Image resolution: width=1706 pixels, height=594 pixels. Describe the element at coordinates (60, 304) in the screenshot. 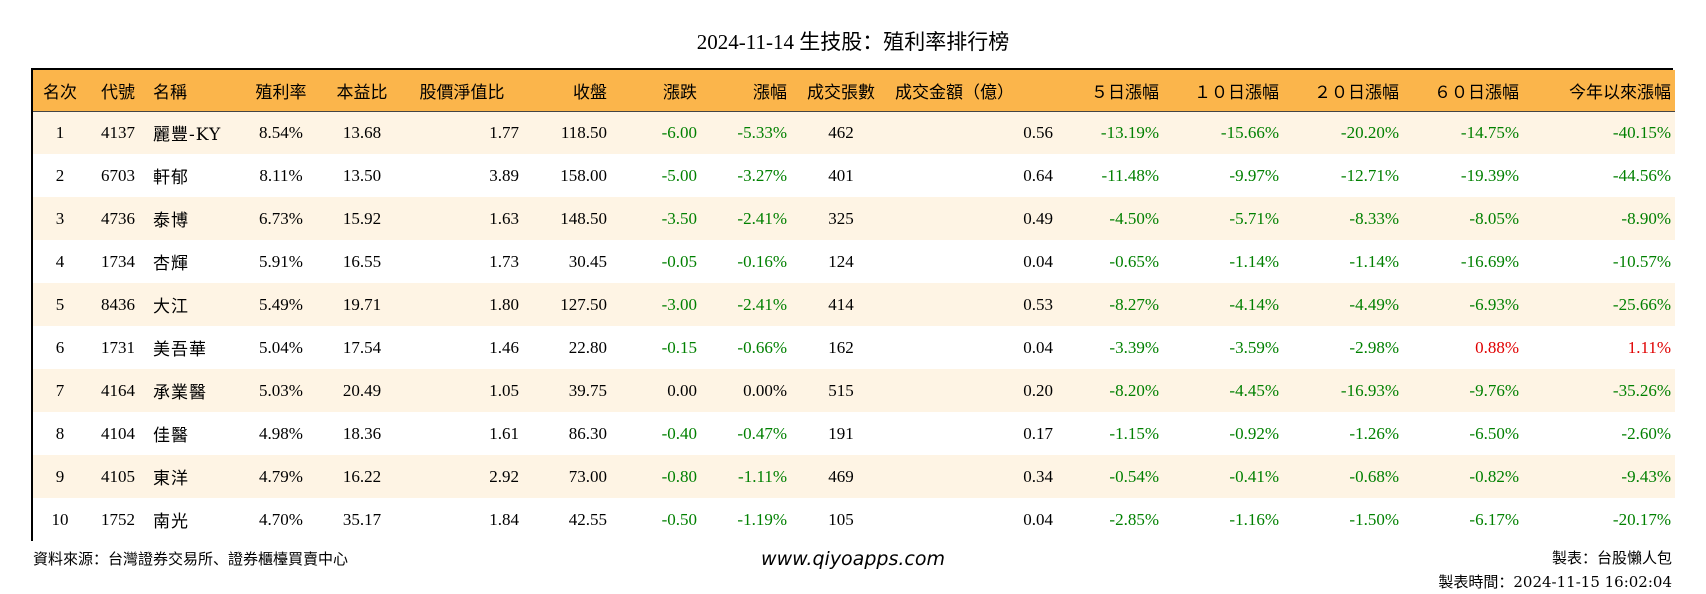

I see `cell-rank: 5` at that location.